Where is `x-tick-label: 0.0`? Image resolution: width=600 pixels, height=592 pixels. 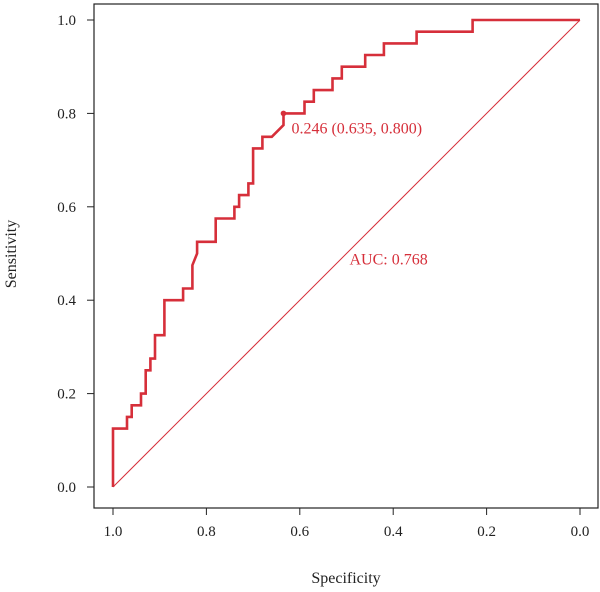
x-tick-label: 0.0 is located at coordinates (580, 532).